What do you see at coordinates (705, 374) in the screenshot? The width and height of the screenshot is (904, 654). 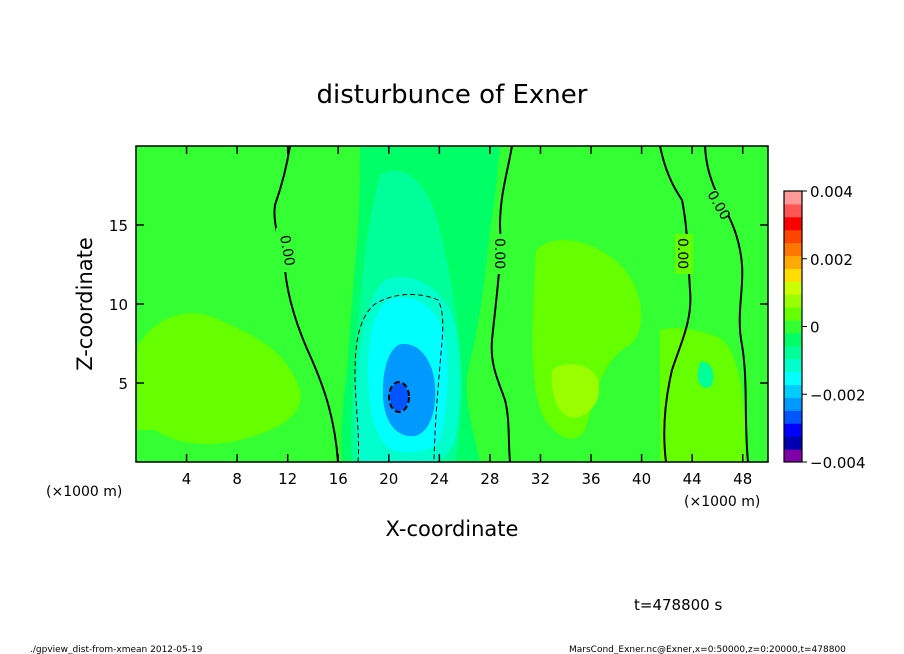 I see `small-negative-right` at bounding box center [705, 374].